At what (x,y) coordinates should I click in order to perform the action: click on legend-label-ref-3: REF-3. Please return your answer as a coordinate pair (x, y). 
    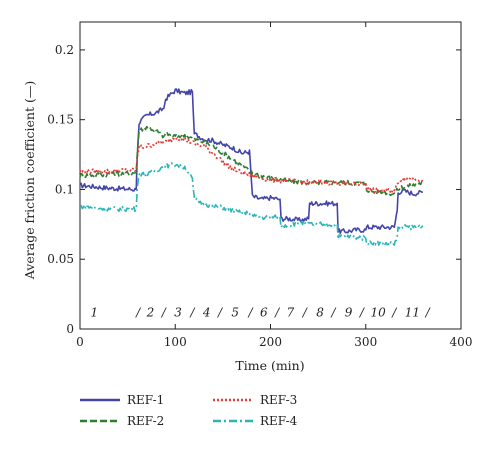
    Looking at the image, I should click on (278, 400).